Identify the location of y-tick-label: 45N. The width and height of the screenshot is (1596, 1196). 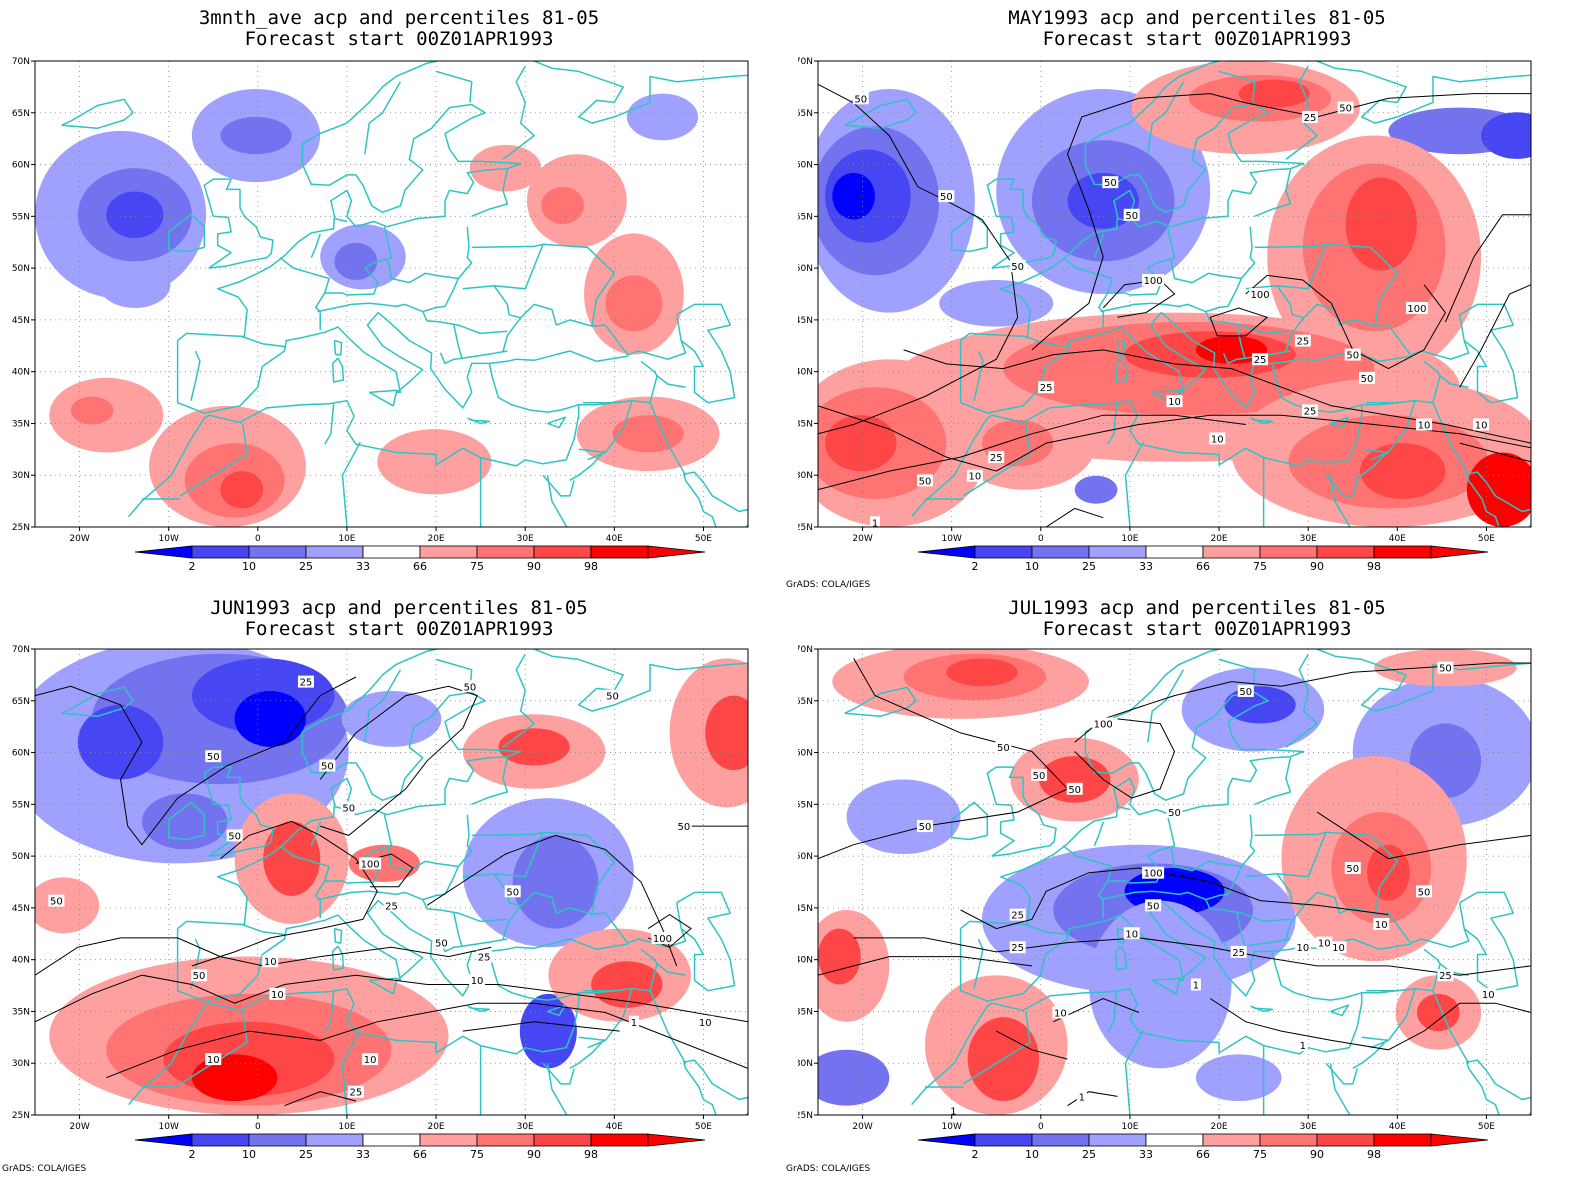
(21, 909).